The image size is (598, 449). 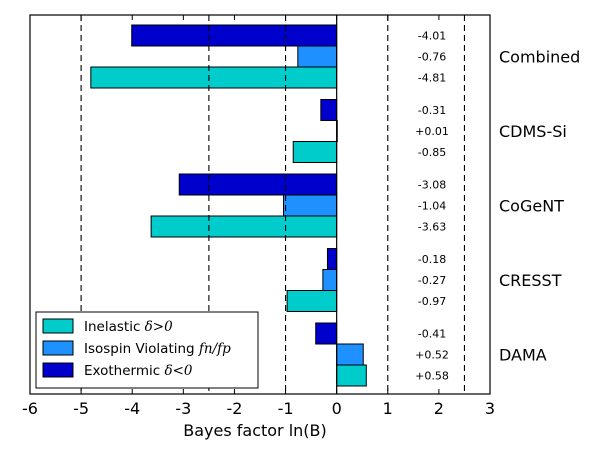 What do you see at coordinates (530, 280) in the screenshot?
I see `group-label: CRESST` at bounding box center [530, 280].